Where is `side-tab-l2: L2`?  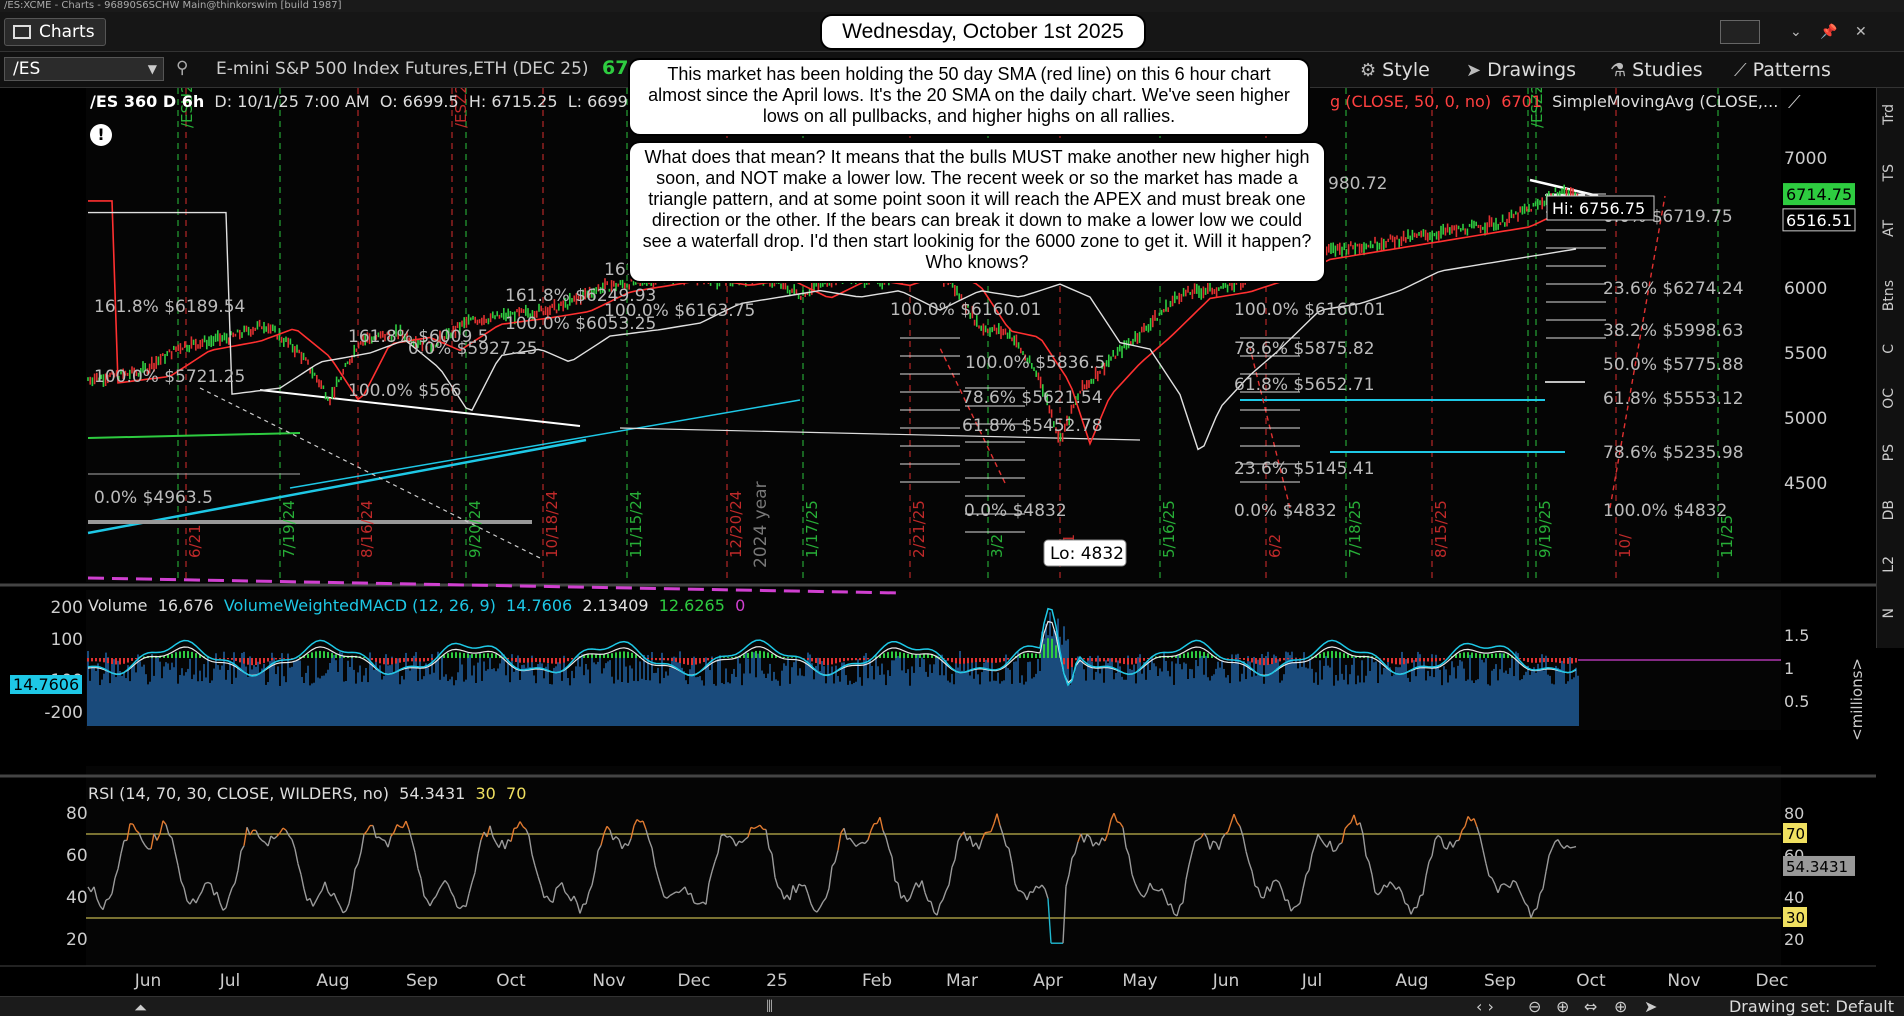
side-tab-l2: L2 is located at coordinates (1889, 564).